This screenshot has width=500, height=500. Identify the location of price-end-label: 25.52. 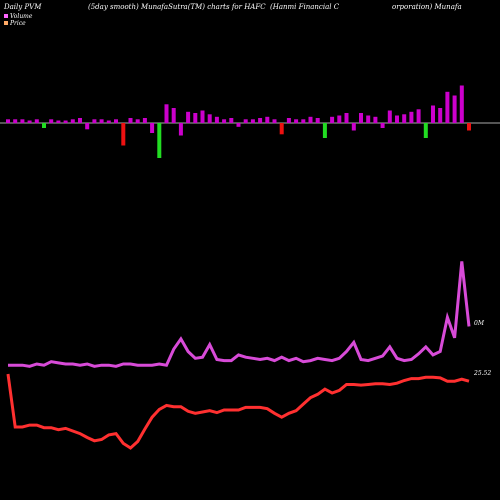
(482, 373).